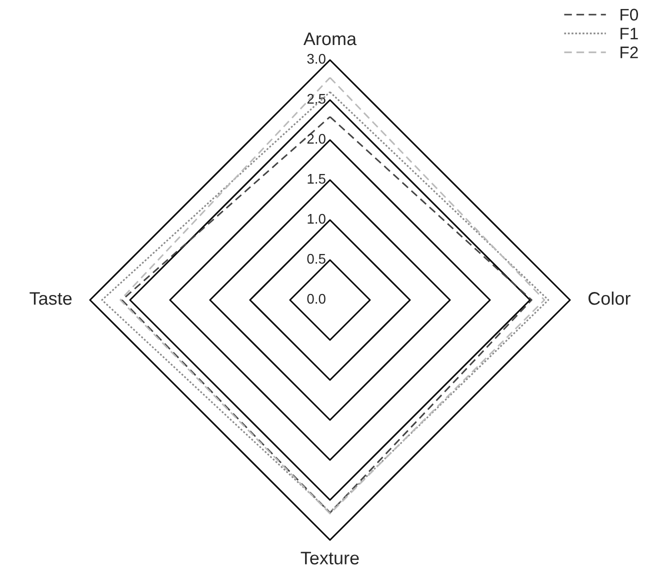  Describe the element at coordinates (316, 299) in the screenshot. I see `y-tick-label: 0.0` at that location.